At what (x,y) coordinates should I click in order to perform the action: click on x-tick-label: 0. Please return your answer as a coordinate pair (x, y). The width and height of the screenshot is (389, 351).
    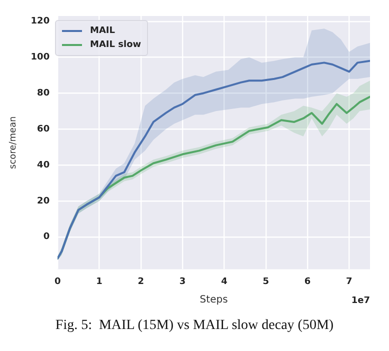
    Looking at the image, I should click on (57, 281).